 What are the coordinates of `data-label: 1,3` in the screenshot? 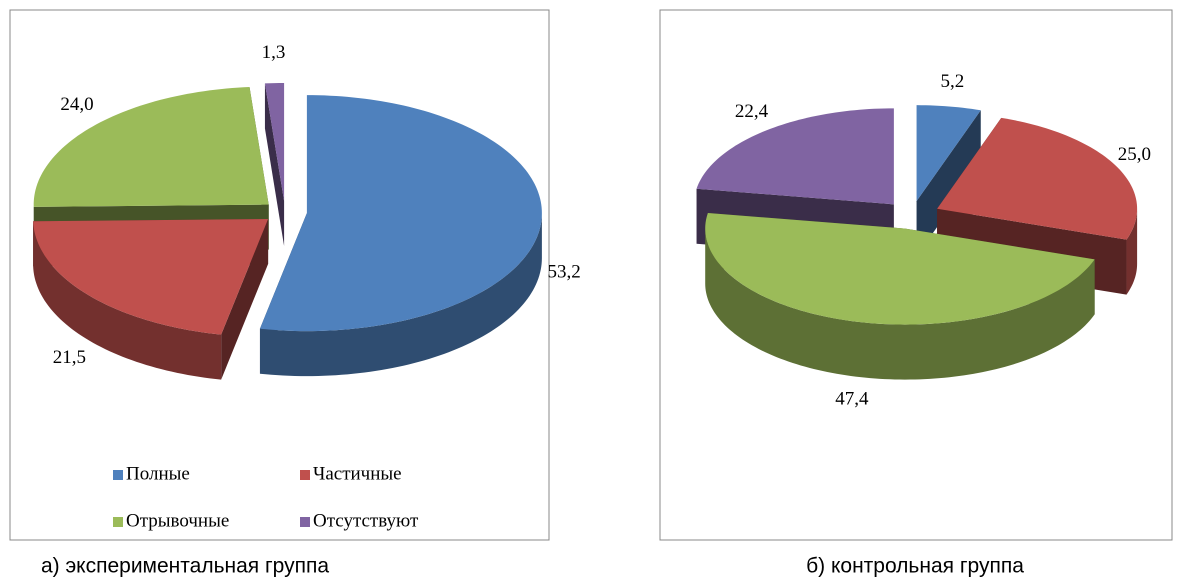 It's located at (274, 52).